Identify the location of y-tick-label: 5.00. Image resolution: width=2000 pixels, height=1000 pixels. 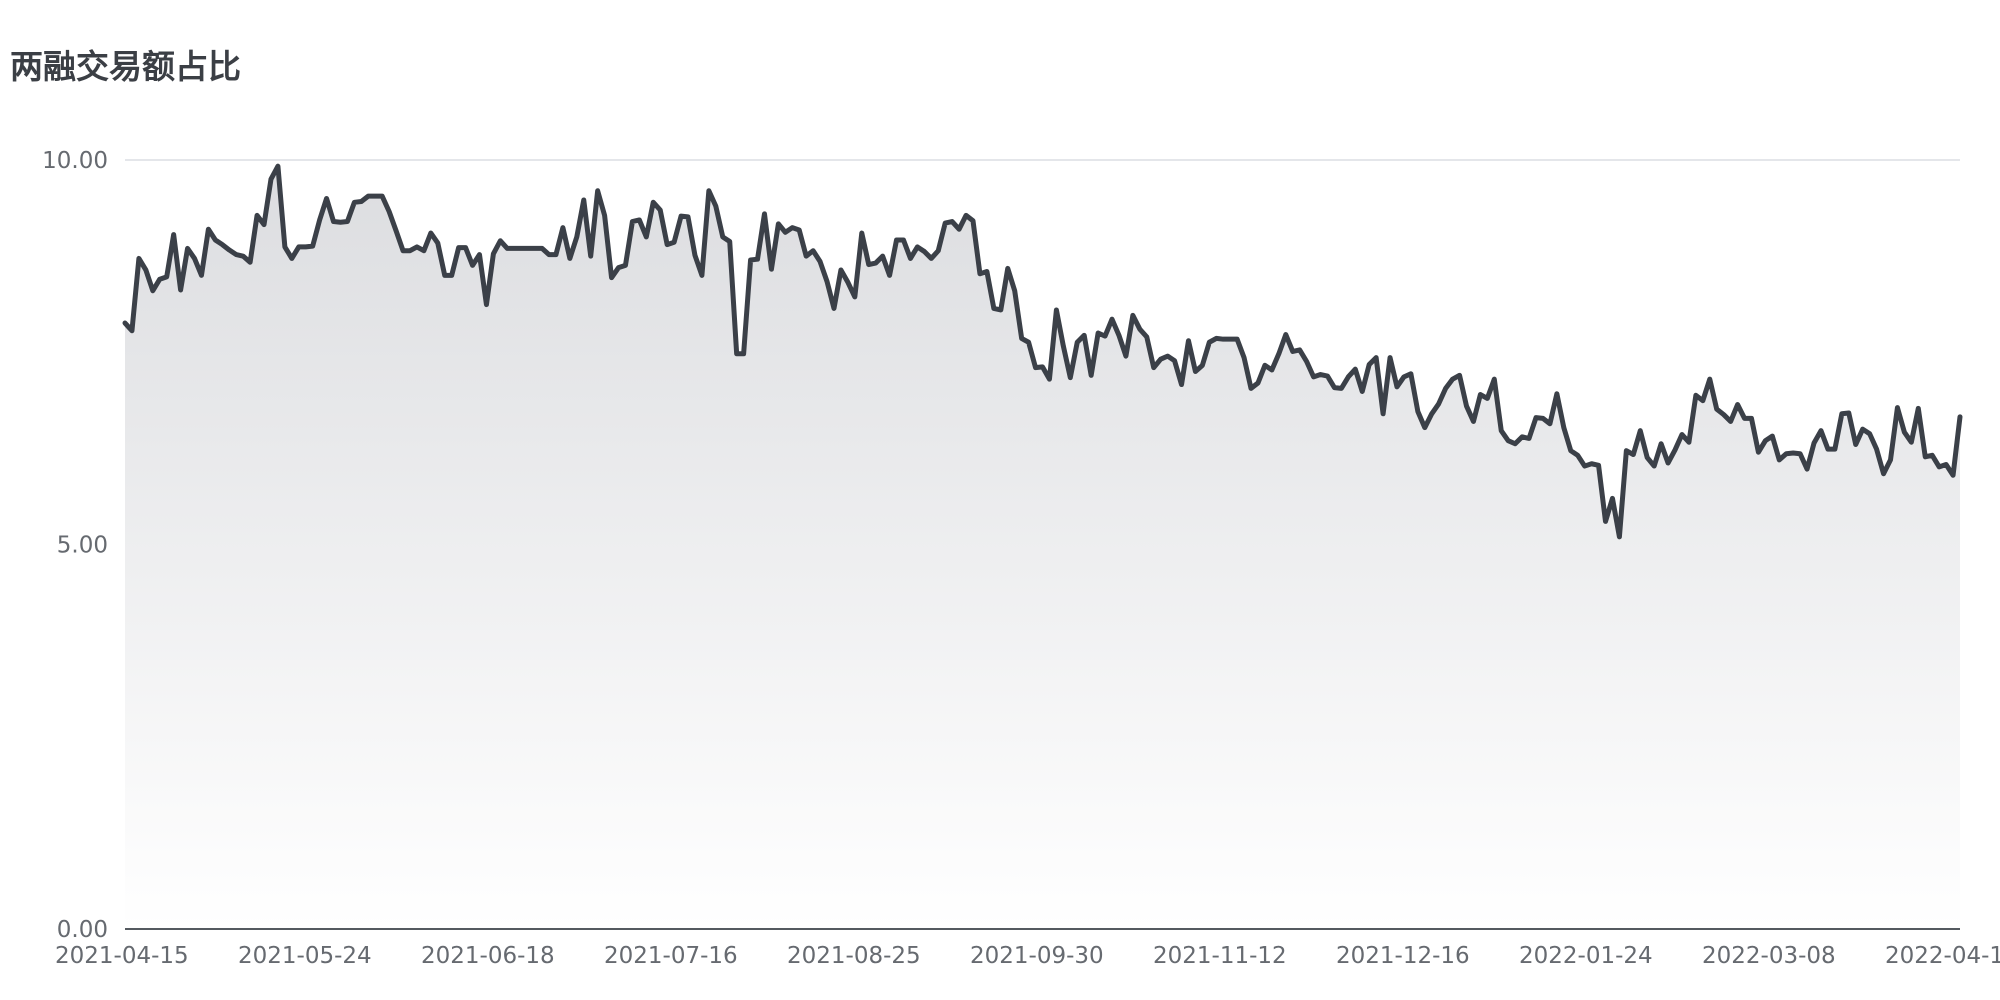
(82, 546).